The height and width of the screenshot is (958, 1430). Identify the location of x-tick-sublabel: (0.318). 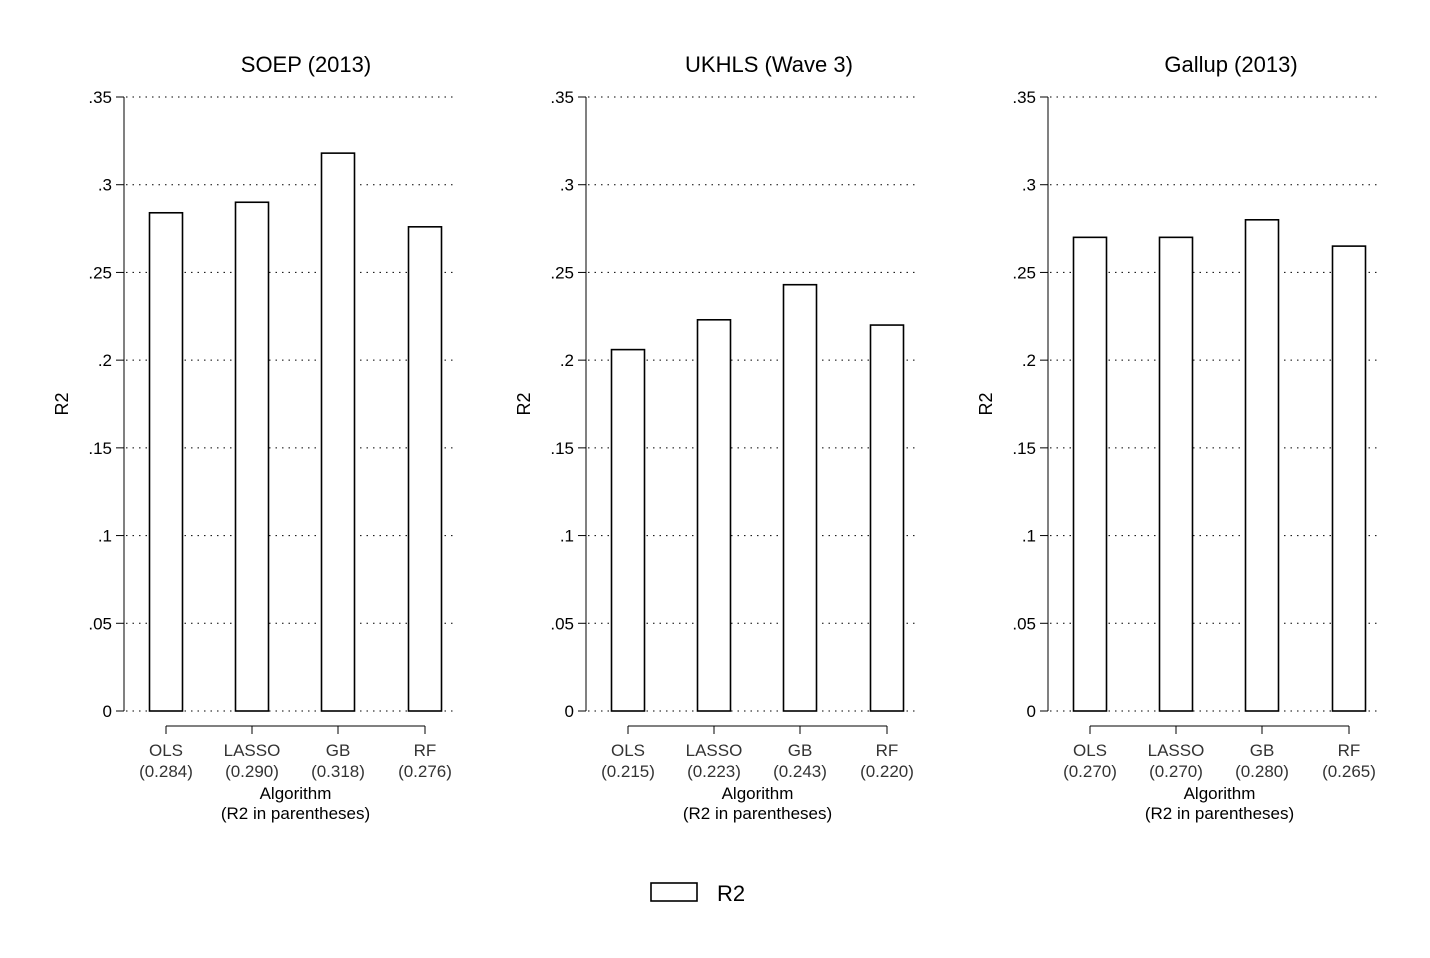
(338, 771).